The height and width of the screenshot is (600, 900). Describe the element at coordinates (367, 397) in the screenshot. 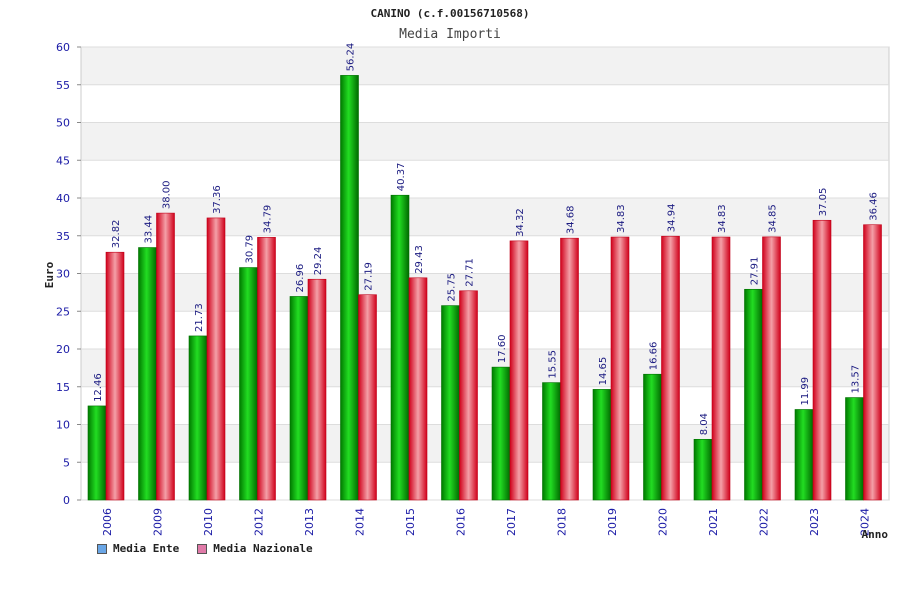

I see `bar-media-nazionale-2014` at that location.